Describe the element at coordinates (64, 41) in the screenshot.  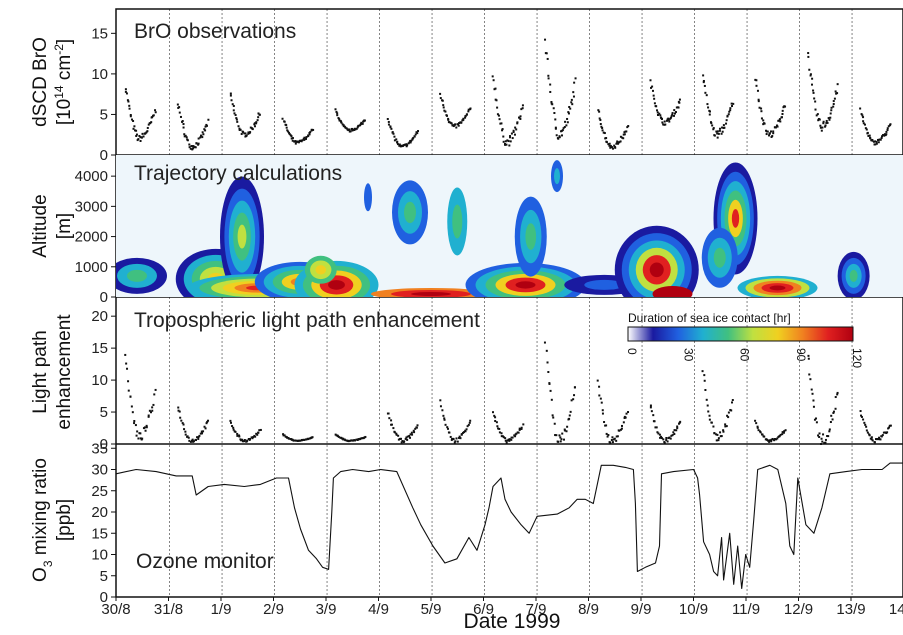
I see `bro-ylabel-unit-c: ]` at that location.